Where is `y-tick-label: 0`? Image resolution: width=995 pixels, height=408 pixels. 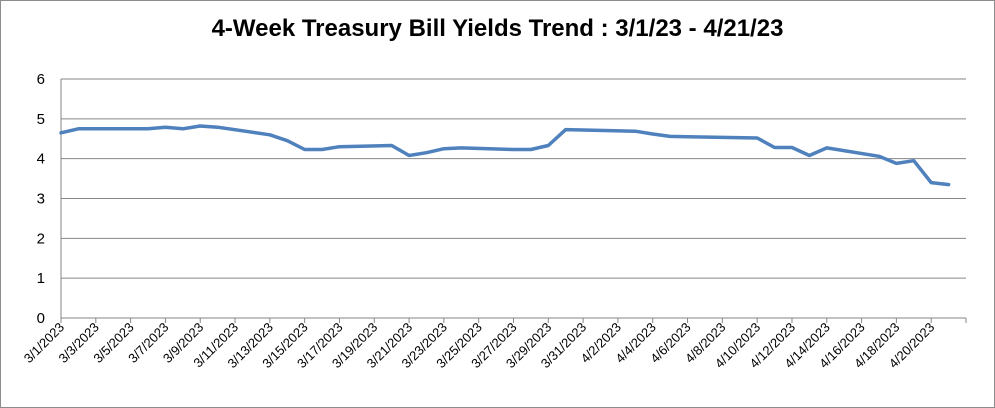 y-tick-label: 0 is located at coordinates (41, 318).